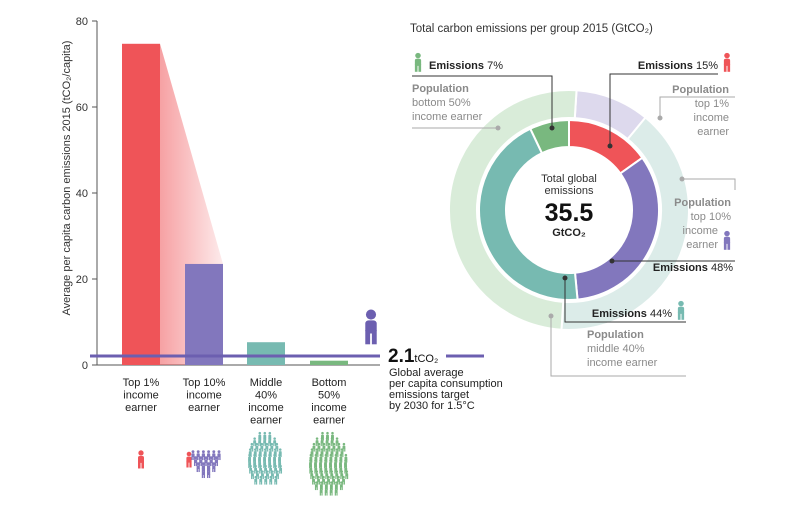  I want to click on y-tick-label: 20, so click(82, 280).